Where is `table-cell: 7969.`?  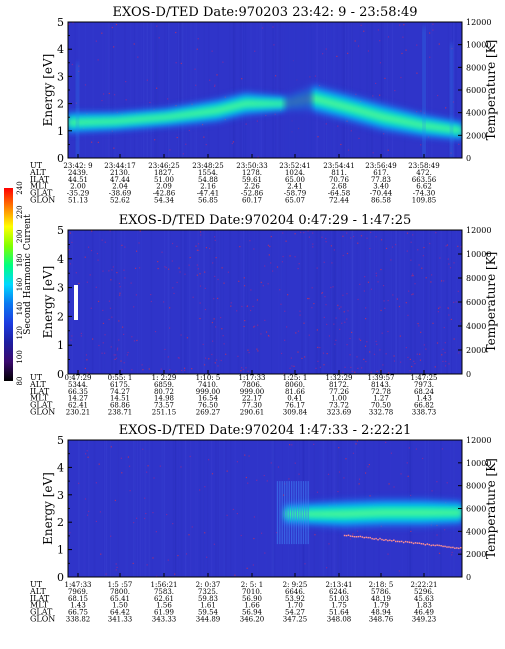 table-cell: 7969. is located at coordinates (78, 592).